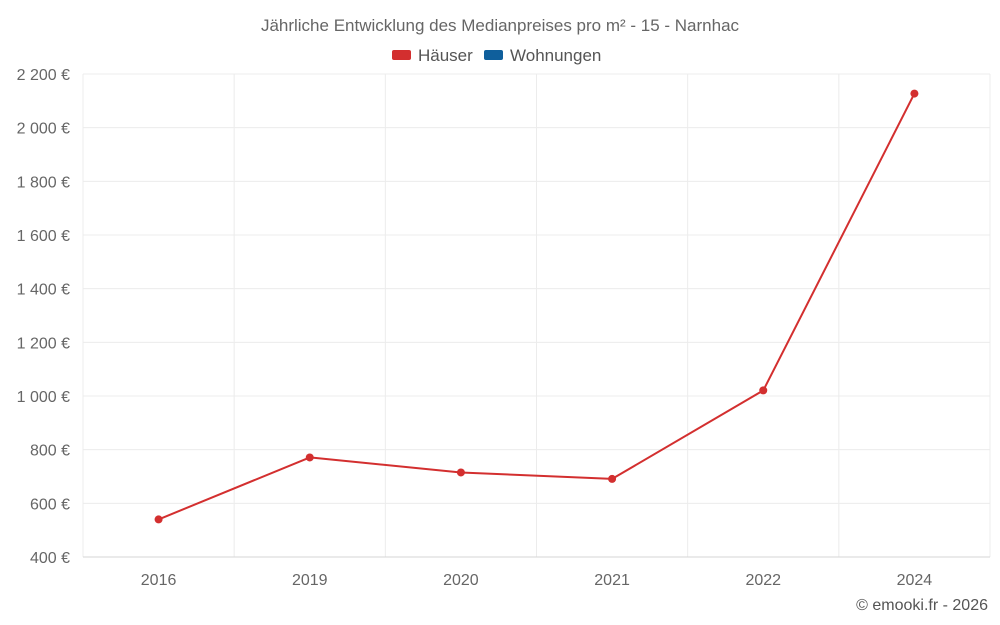 Image resolution: width=1000 pixels, height=625 pixels. I want to click on x-tick-label: 2024, so click(915, 580).